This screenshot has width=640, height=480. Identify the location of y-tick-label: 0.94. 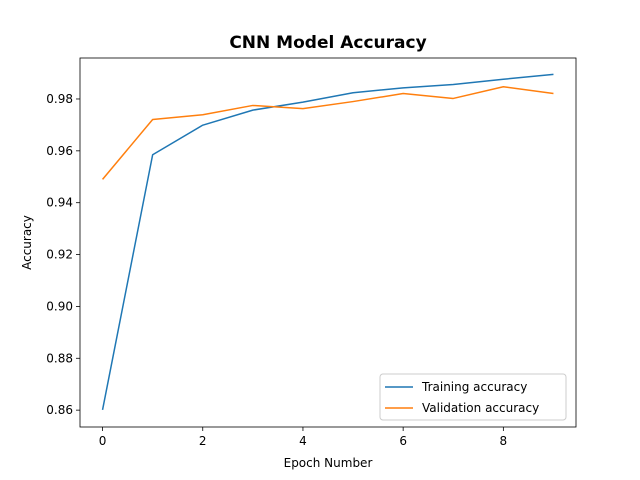
(59, 203).